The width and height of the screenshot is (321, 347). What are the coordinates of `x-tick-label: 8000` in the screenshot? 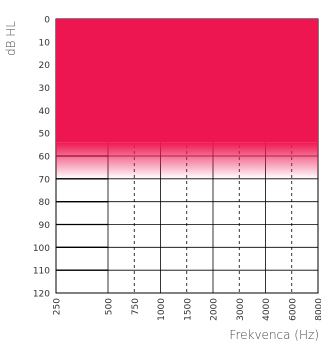 It's located at (318, 309).